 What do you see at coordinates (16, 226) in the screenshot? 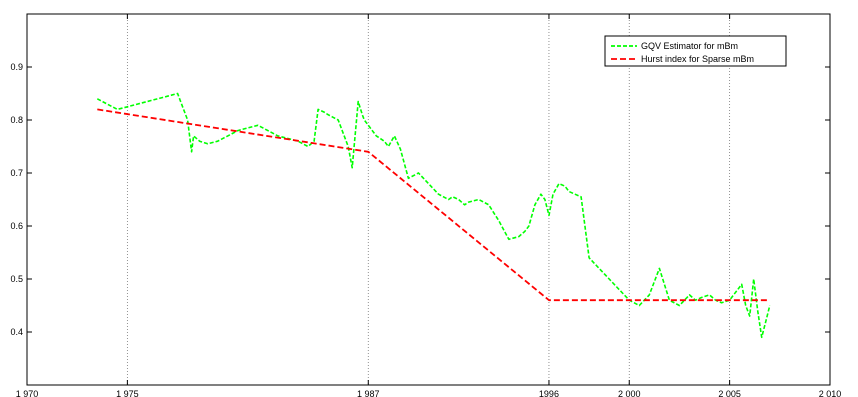
I see `y-tick-label-0.6: 0.6` at bounding box center [16, 226].